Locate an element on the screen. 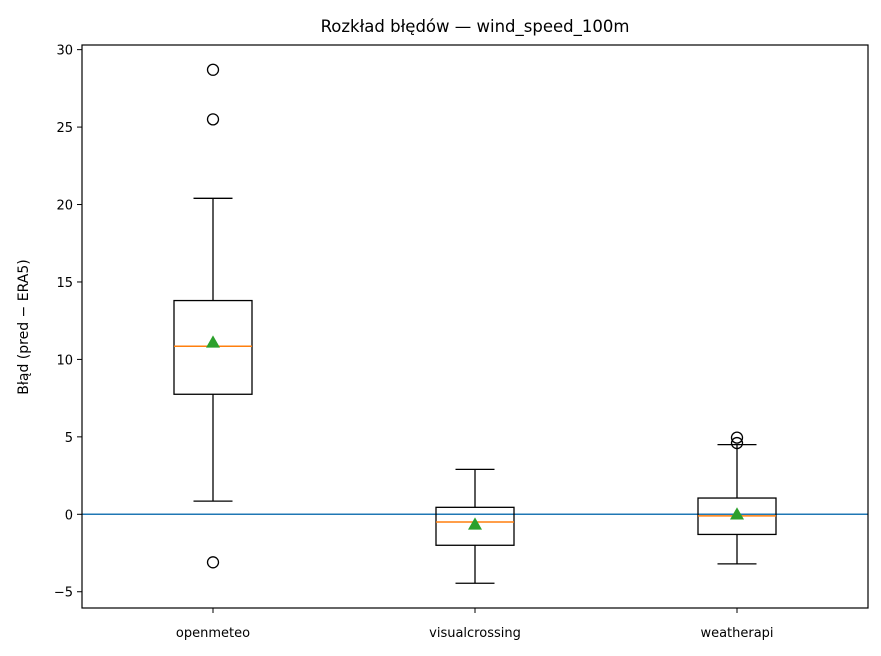 The image size is (881, 656). box-openmeteo is located at coordinates (213, 347).